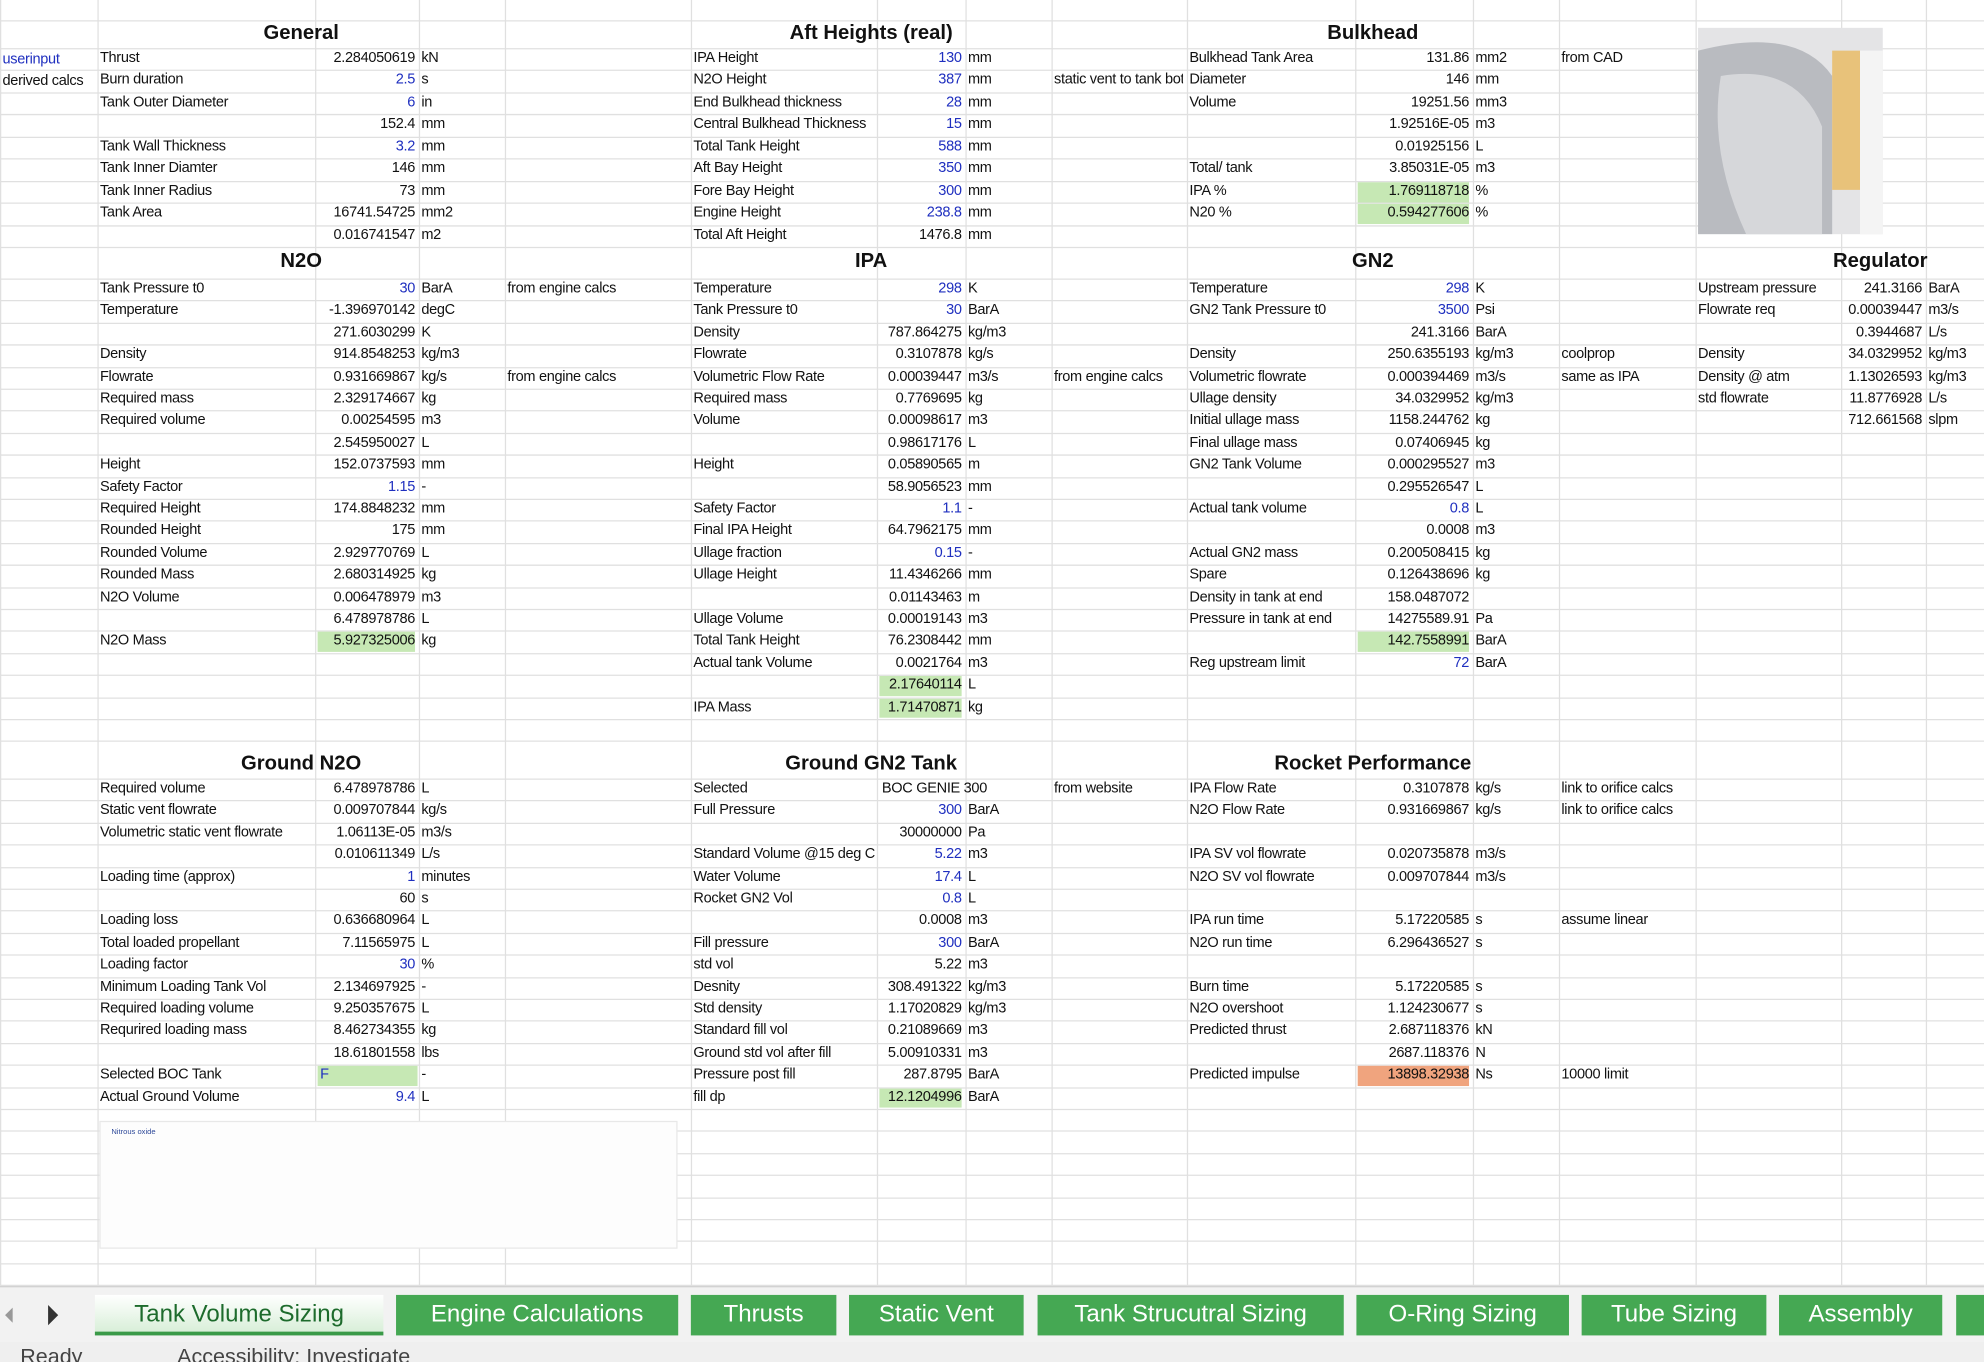  What do you see at coordinates (374, 355) in the screenshot?
I see `cell-value: 914.8548253` at bounding box center [374, 355].